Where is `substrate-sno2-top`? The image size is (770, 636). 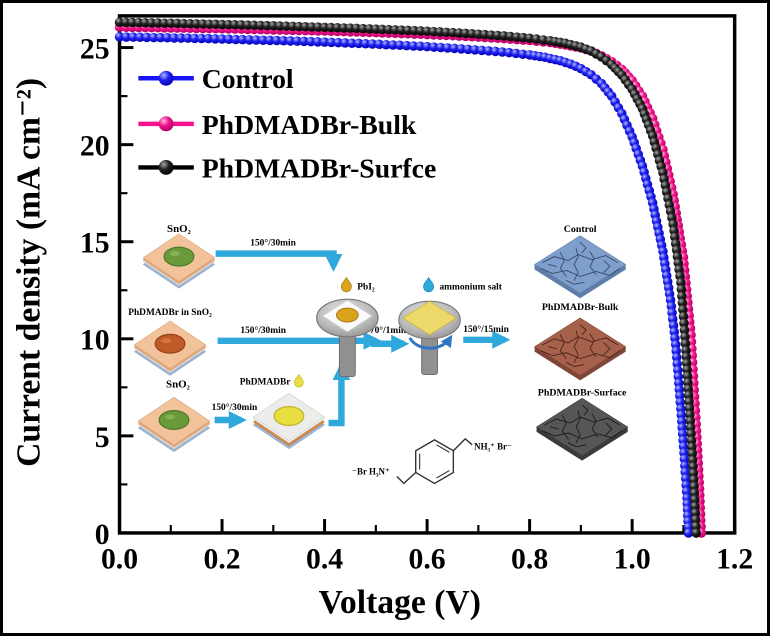 substrate-sno2-top is located at coordinates (179, 261).